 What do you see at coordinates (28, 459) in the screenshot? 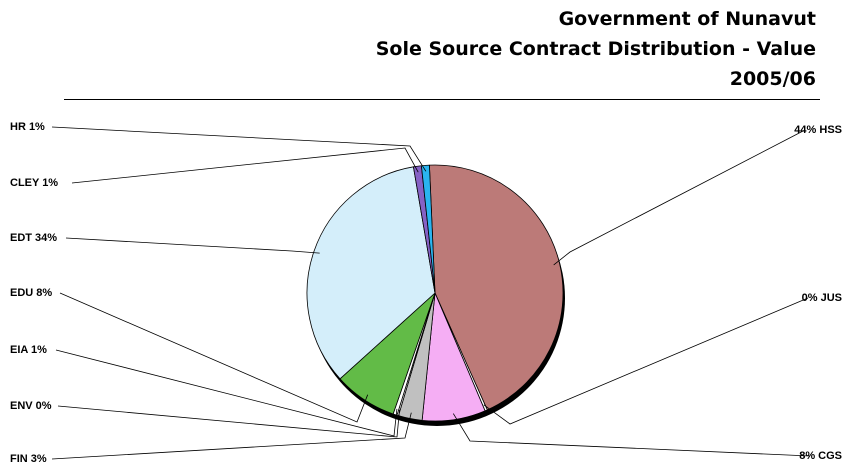
I see `slice-label-fin: FIN 3%` at bounding box center [28, 459].